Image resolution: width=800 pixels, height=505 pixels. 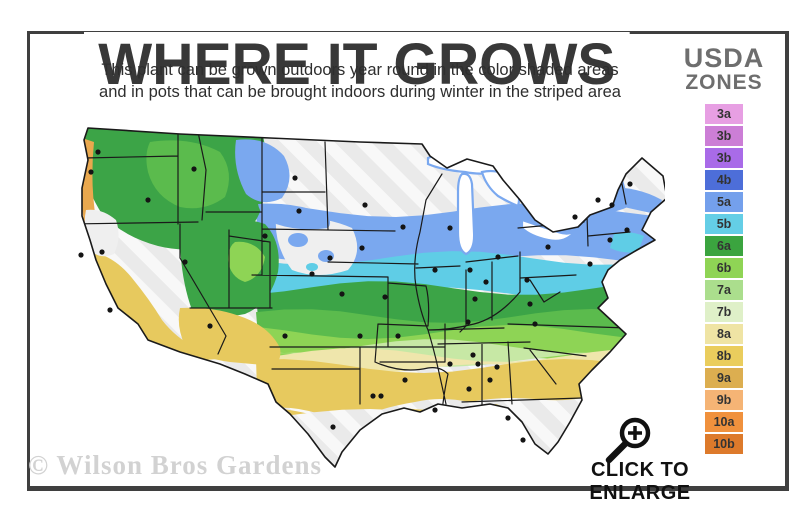 I want to click on legend-swatch-list: 3a 3b 3b 4b 5a 5b 6a 6b 7a 7b 8a 8b 9a 9b 10a 10b, so click(x=724, y=279).